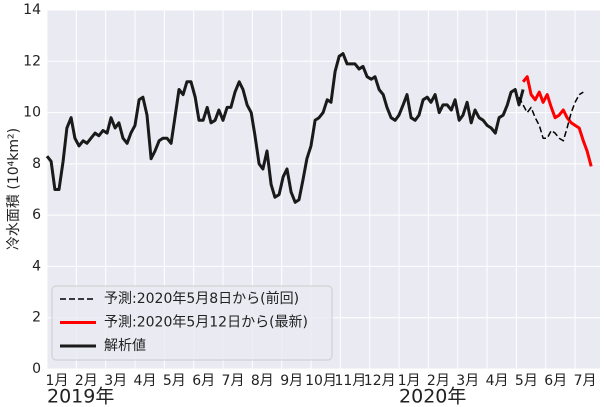 Image resolution: width=604 pixels, height=407 pixels. Describe the element at coordinates (201, 298) in the screenshot. I see `legend-label: 予測:2020年5月8日から(前回)` at that location.